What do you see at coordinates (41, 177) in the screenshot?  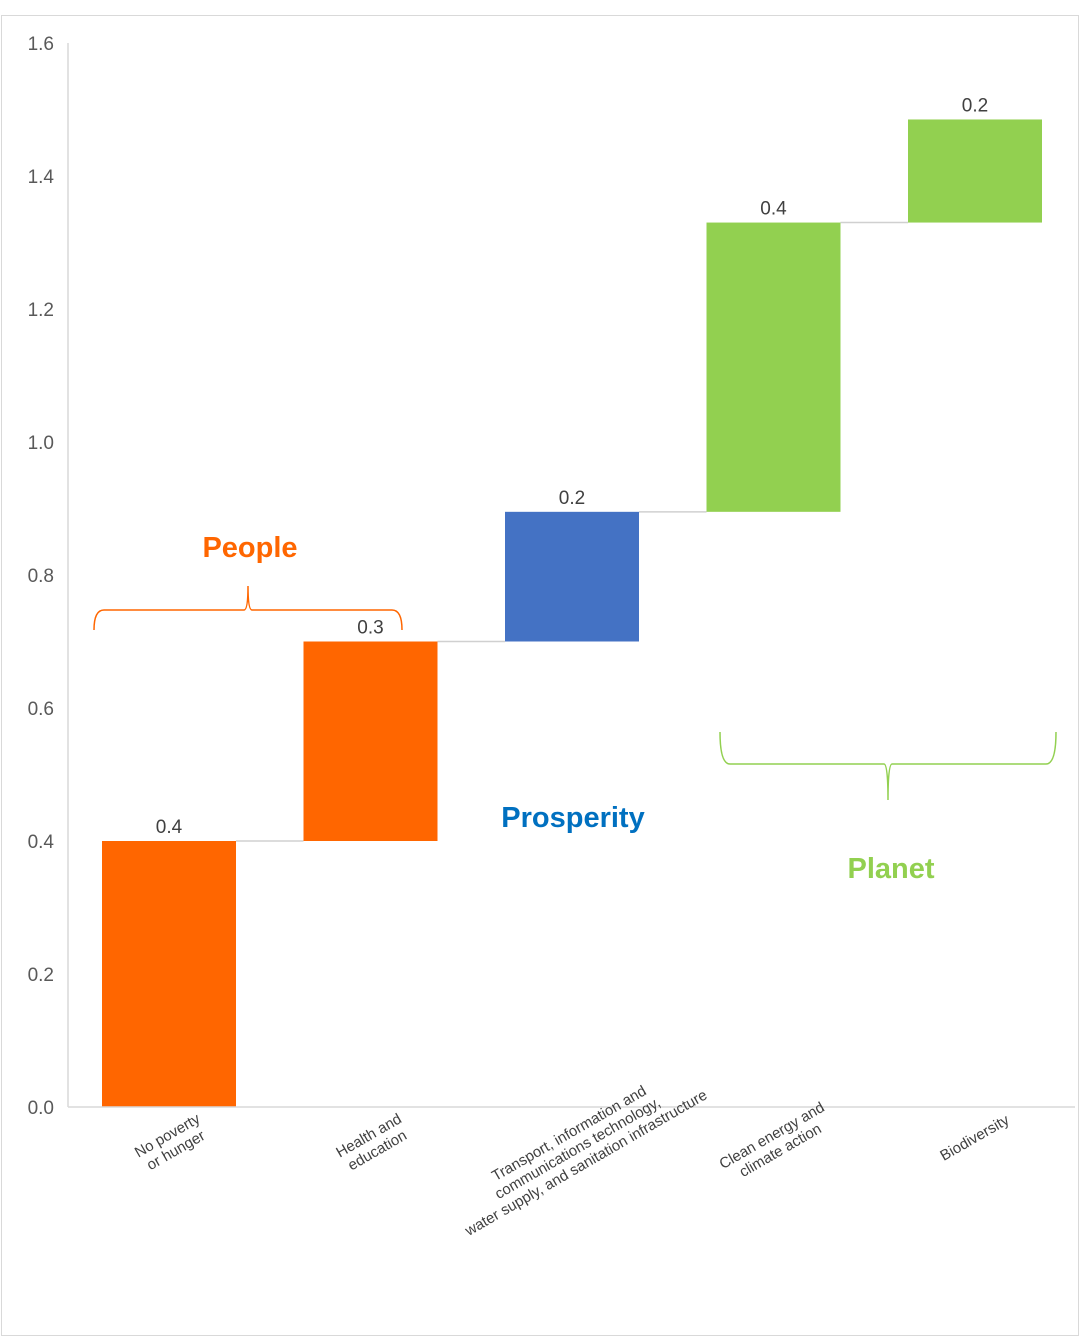 I see `y-tick-label: 1.4` at bounding box center [41, 177].